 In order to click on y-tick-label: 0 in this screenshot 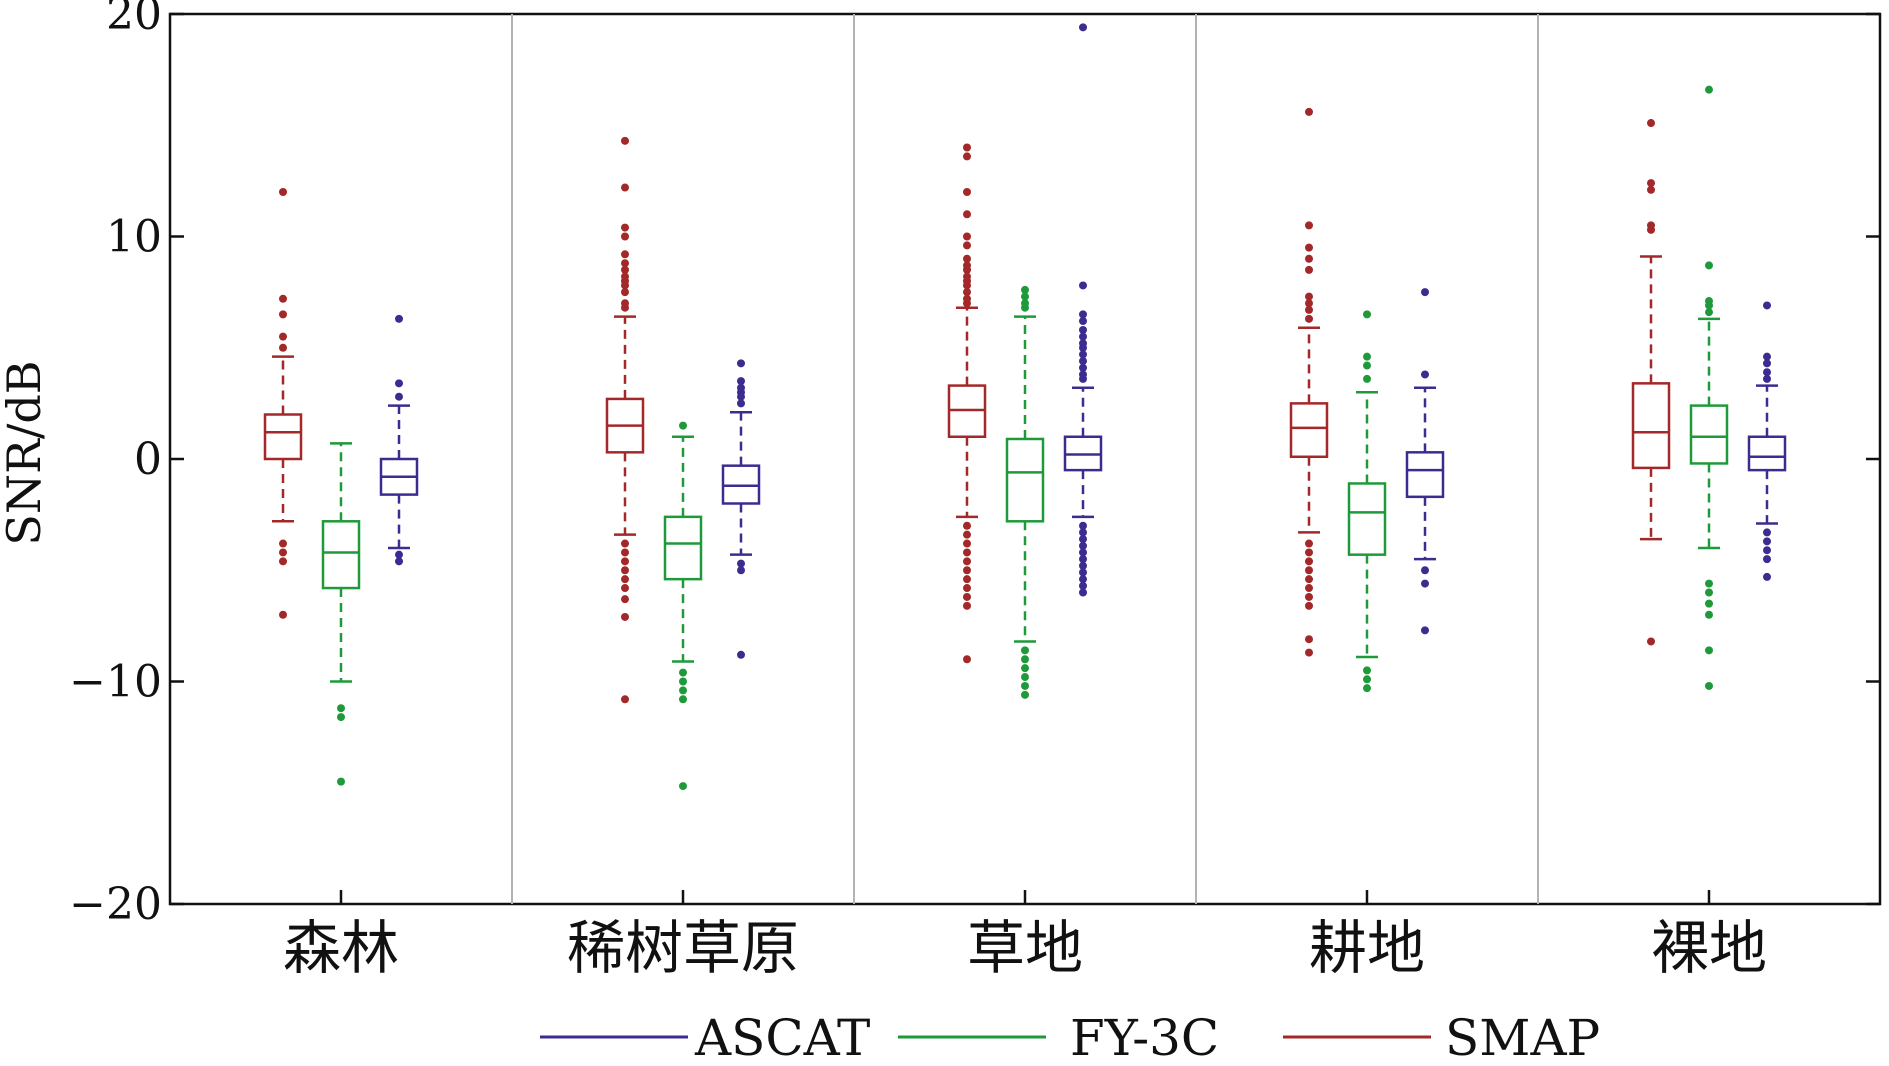, I will do `click(148, 459)`.